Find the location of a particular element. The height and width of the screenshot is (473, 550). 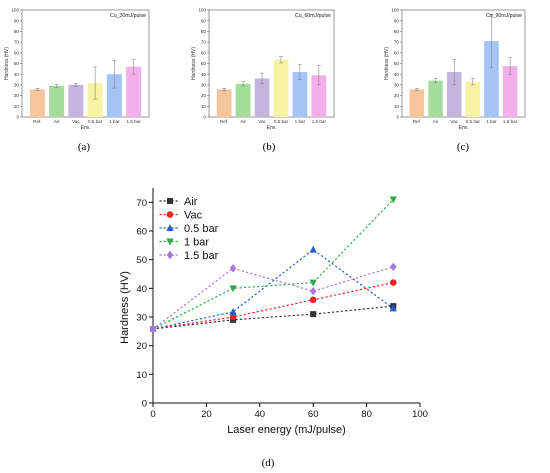

panel-title: Cu_30mJ/pulse is located at coordinates (128, 16).